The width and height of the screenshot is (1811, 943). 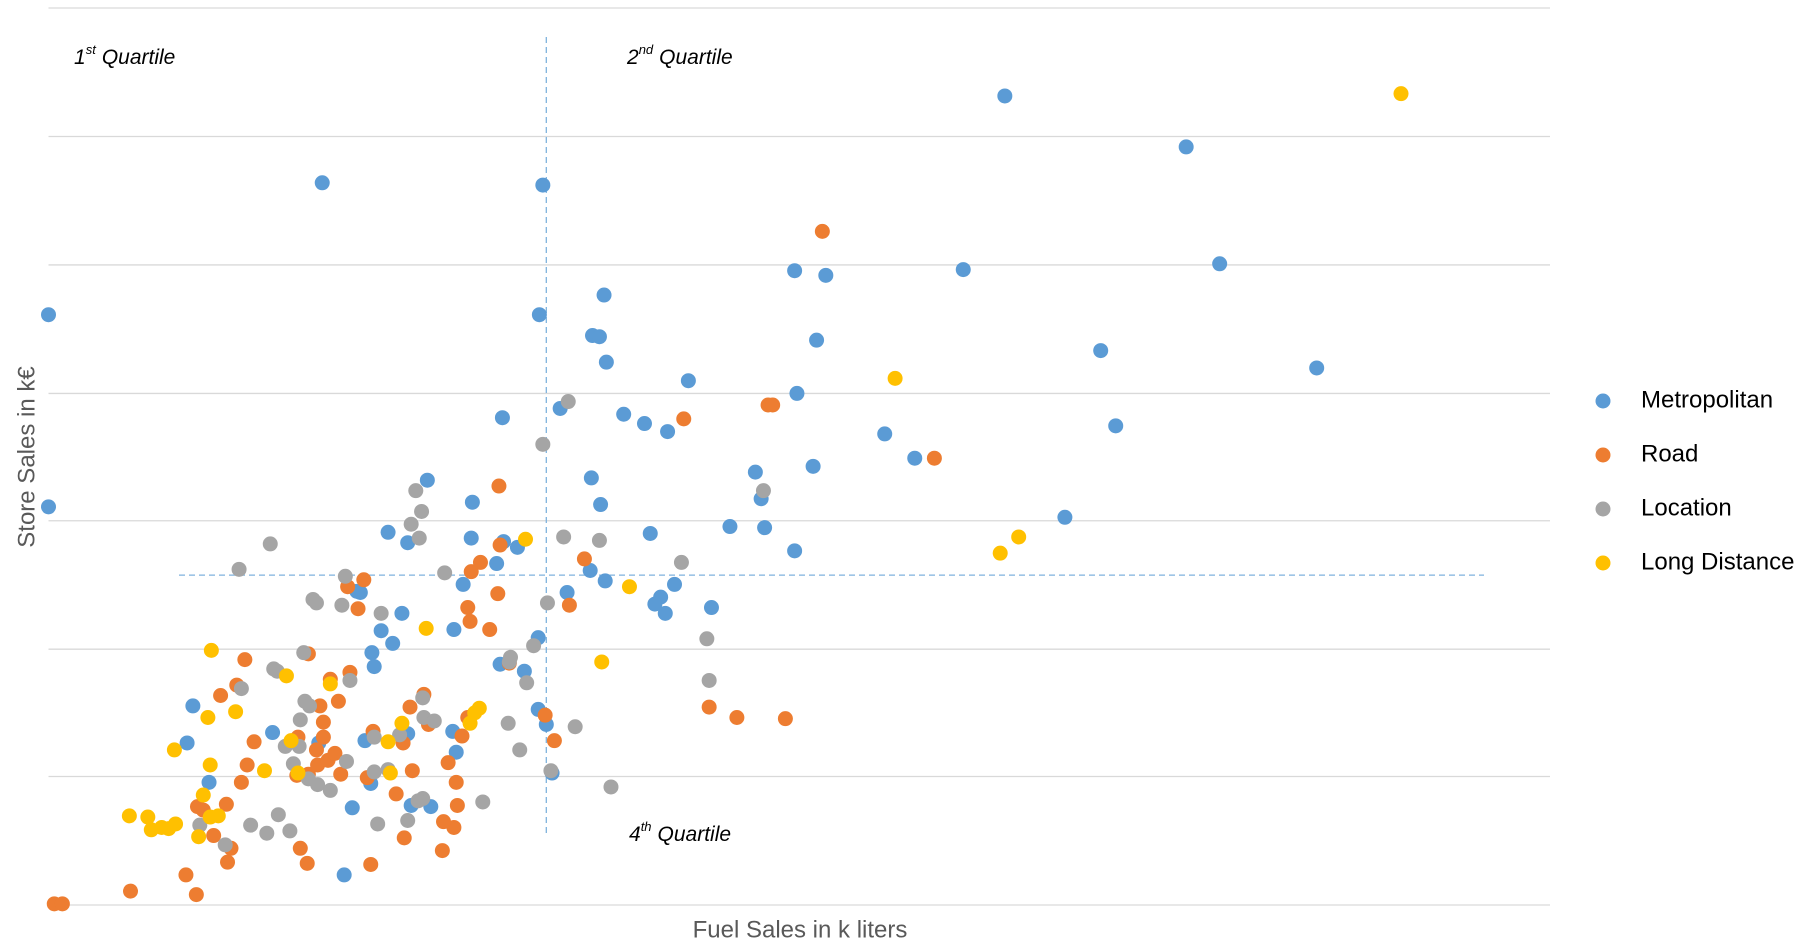 I want to click on quartile-suffix: st, so click(x=92, y=49).